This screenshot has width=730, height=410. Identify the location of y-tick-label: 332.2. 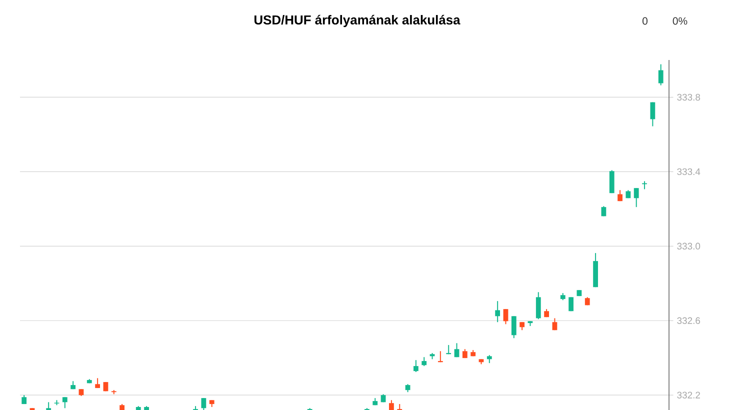
(688, 395).